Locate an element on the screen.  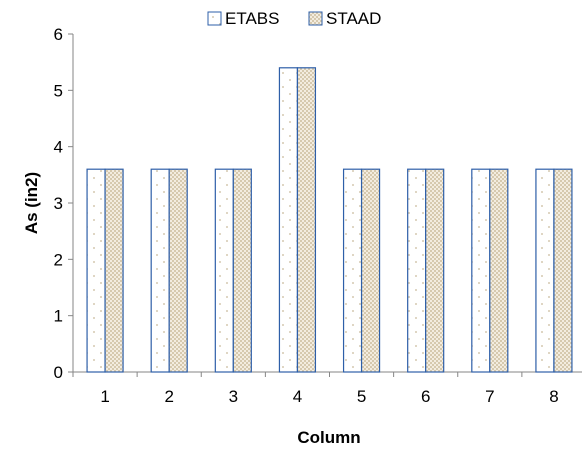
x-tick-label: 1 is located at coordinates (104, 396).